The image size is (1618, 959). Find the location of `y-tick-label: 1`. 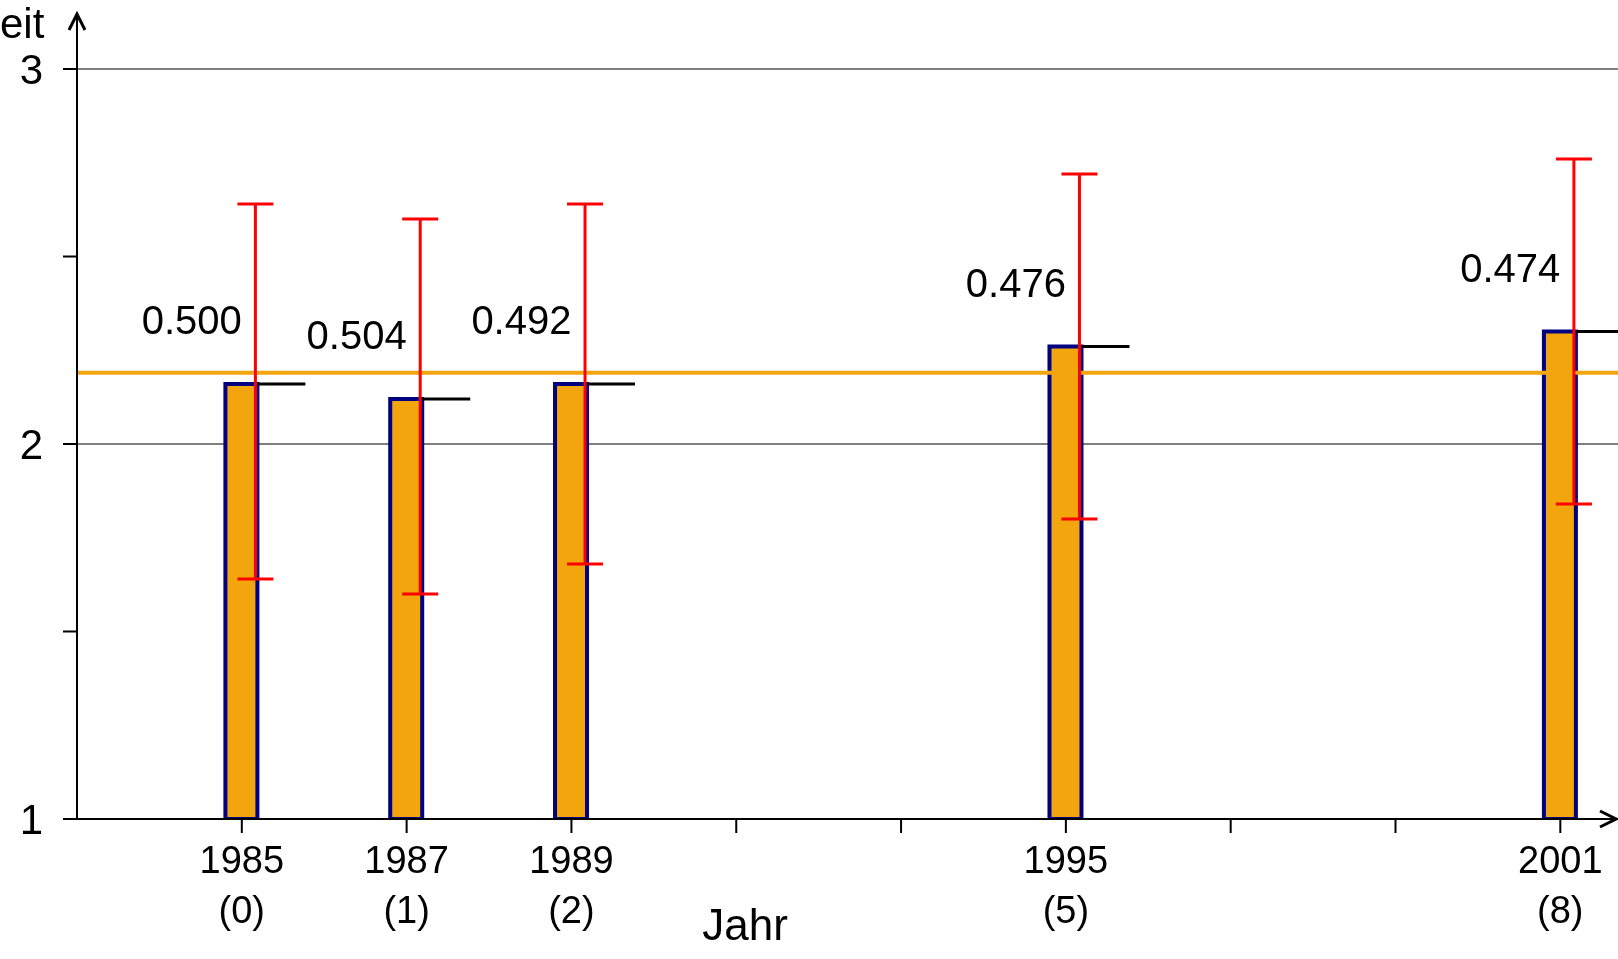

y-tick-label: 1 is located at coordinates (31, 819).